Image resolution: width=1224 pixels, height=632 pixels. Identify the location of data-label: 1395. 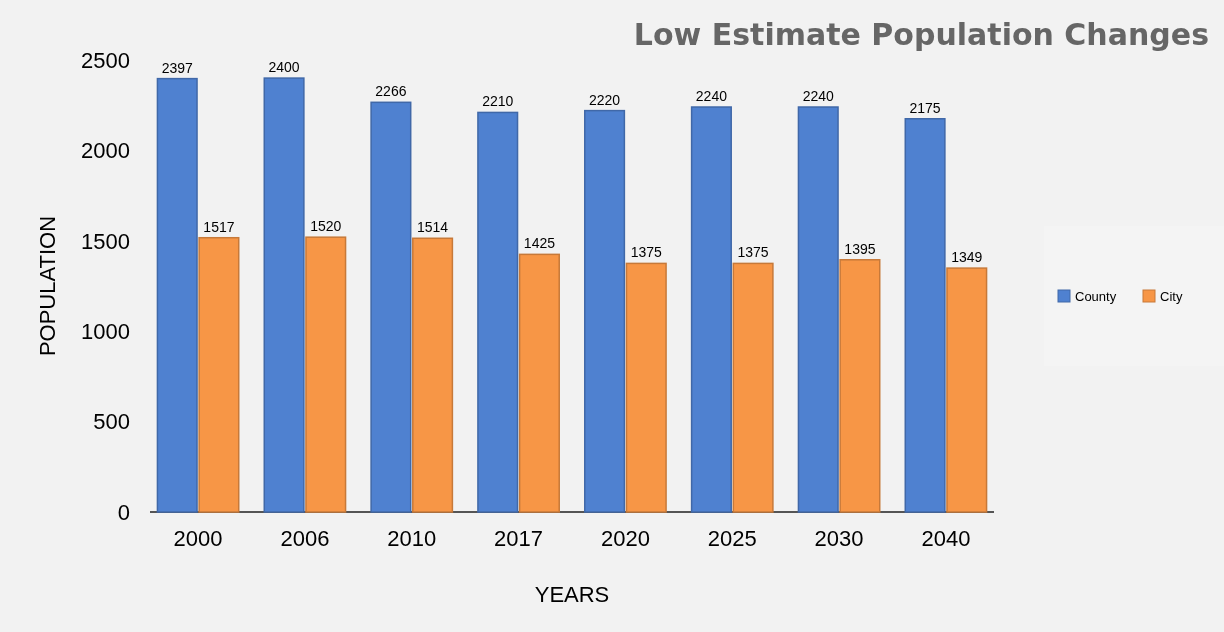
(860, 248).